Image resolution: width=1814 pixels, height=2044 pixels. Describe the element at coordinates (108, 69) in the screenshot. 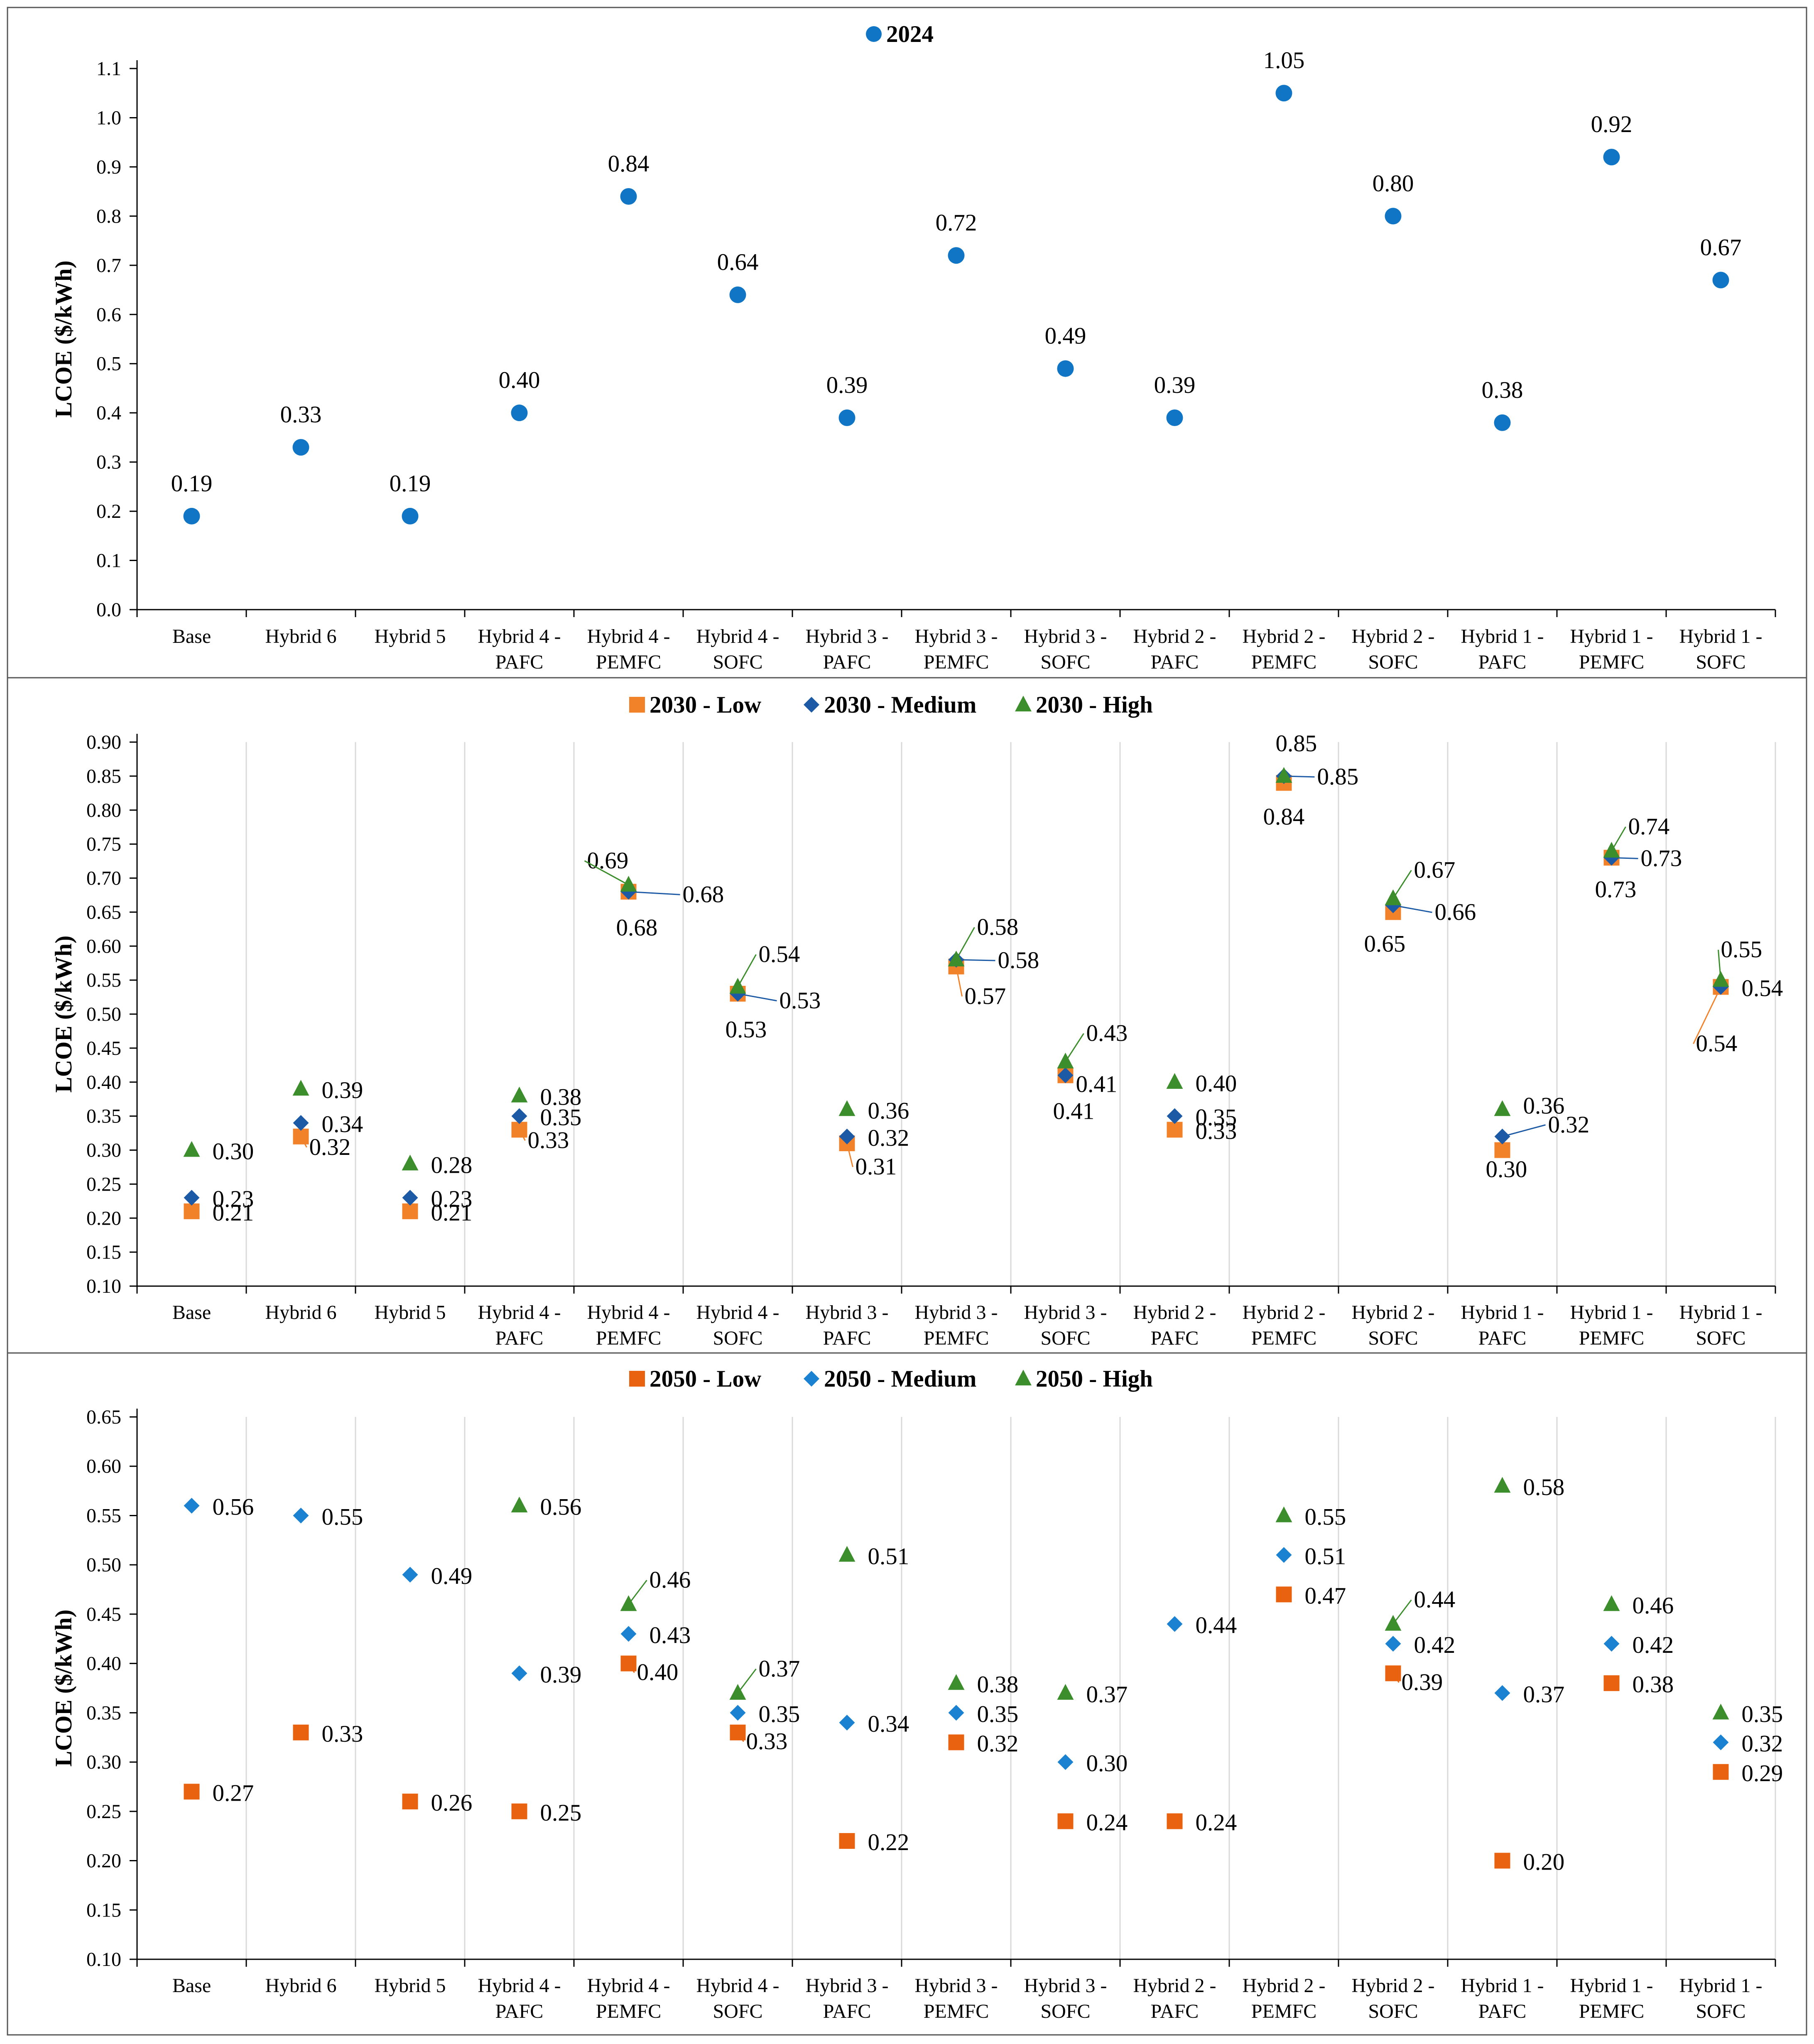

I see `y-tick-label: 1.1` at that location.